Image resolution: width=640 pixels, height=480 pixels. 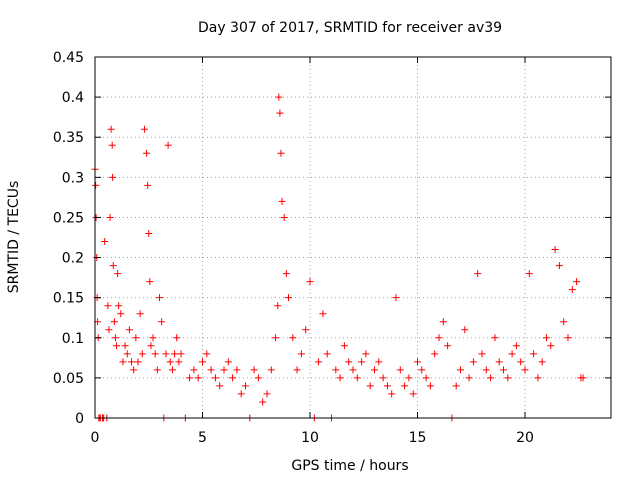 What do you see at coordinates (73, 339) in the screenshot?
I see `y-tick-label: 0.1` at bounding box center [73, 339].